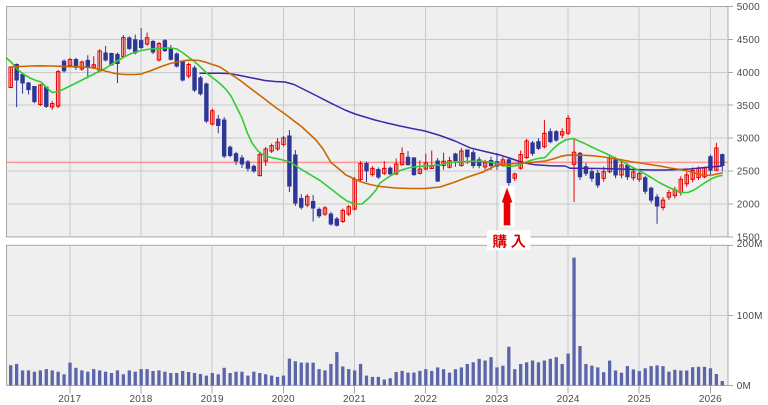 This screenshot has height=405, width=768. Describe the element at coordinates (750, 316) in the screenshot. I see `svg-text: 100M` at that location.